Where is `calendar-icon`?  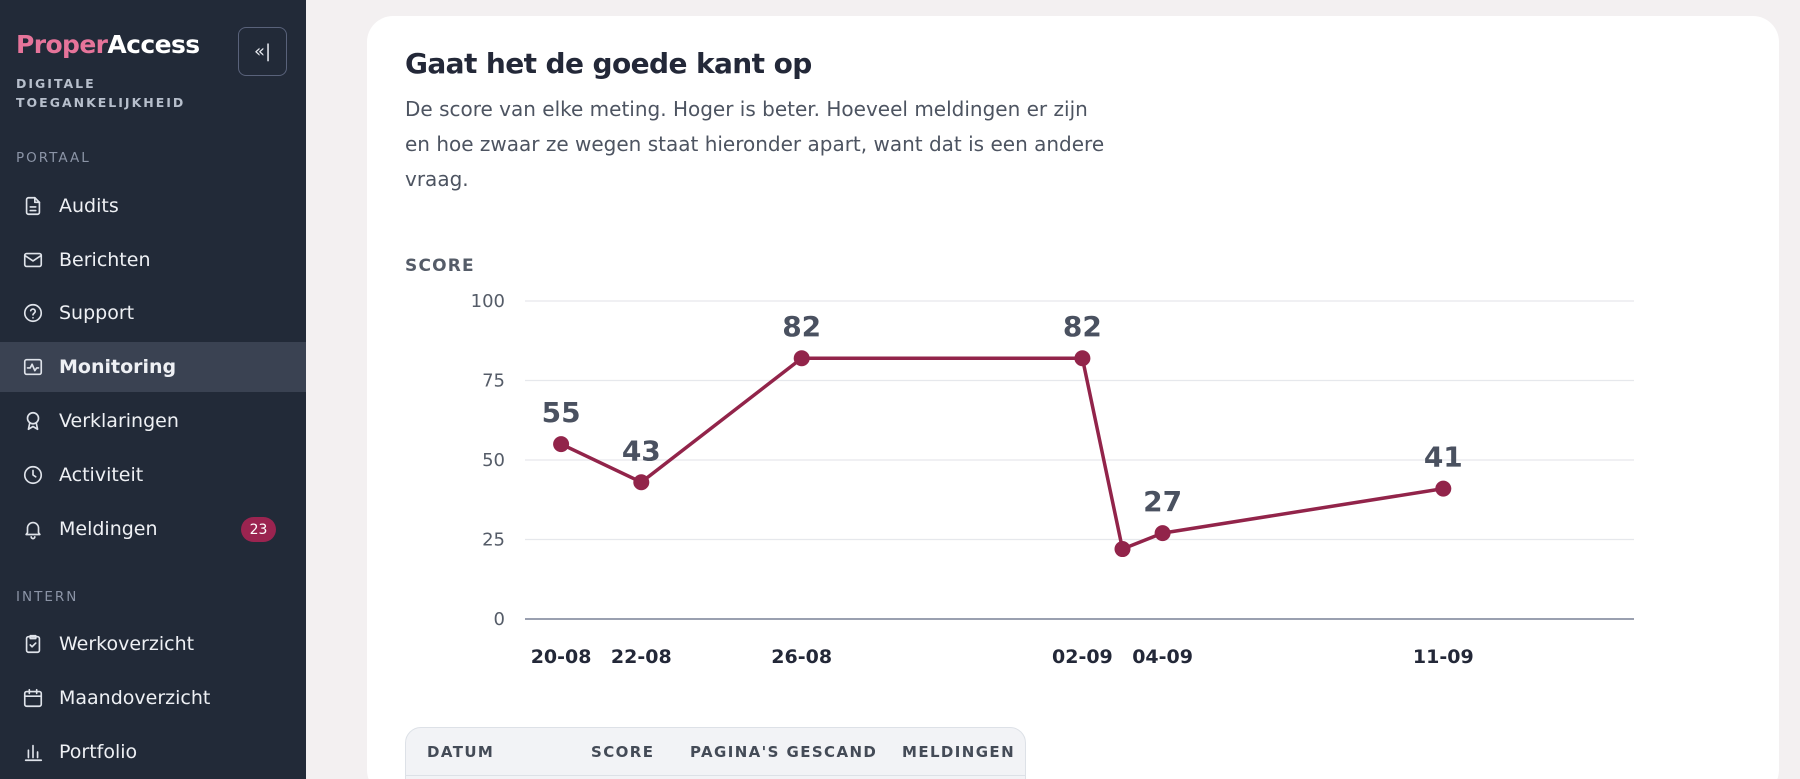
calendar-icon is located at coordinates (33, 698).